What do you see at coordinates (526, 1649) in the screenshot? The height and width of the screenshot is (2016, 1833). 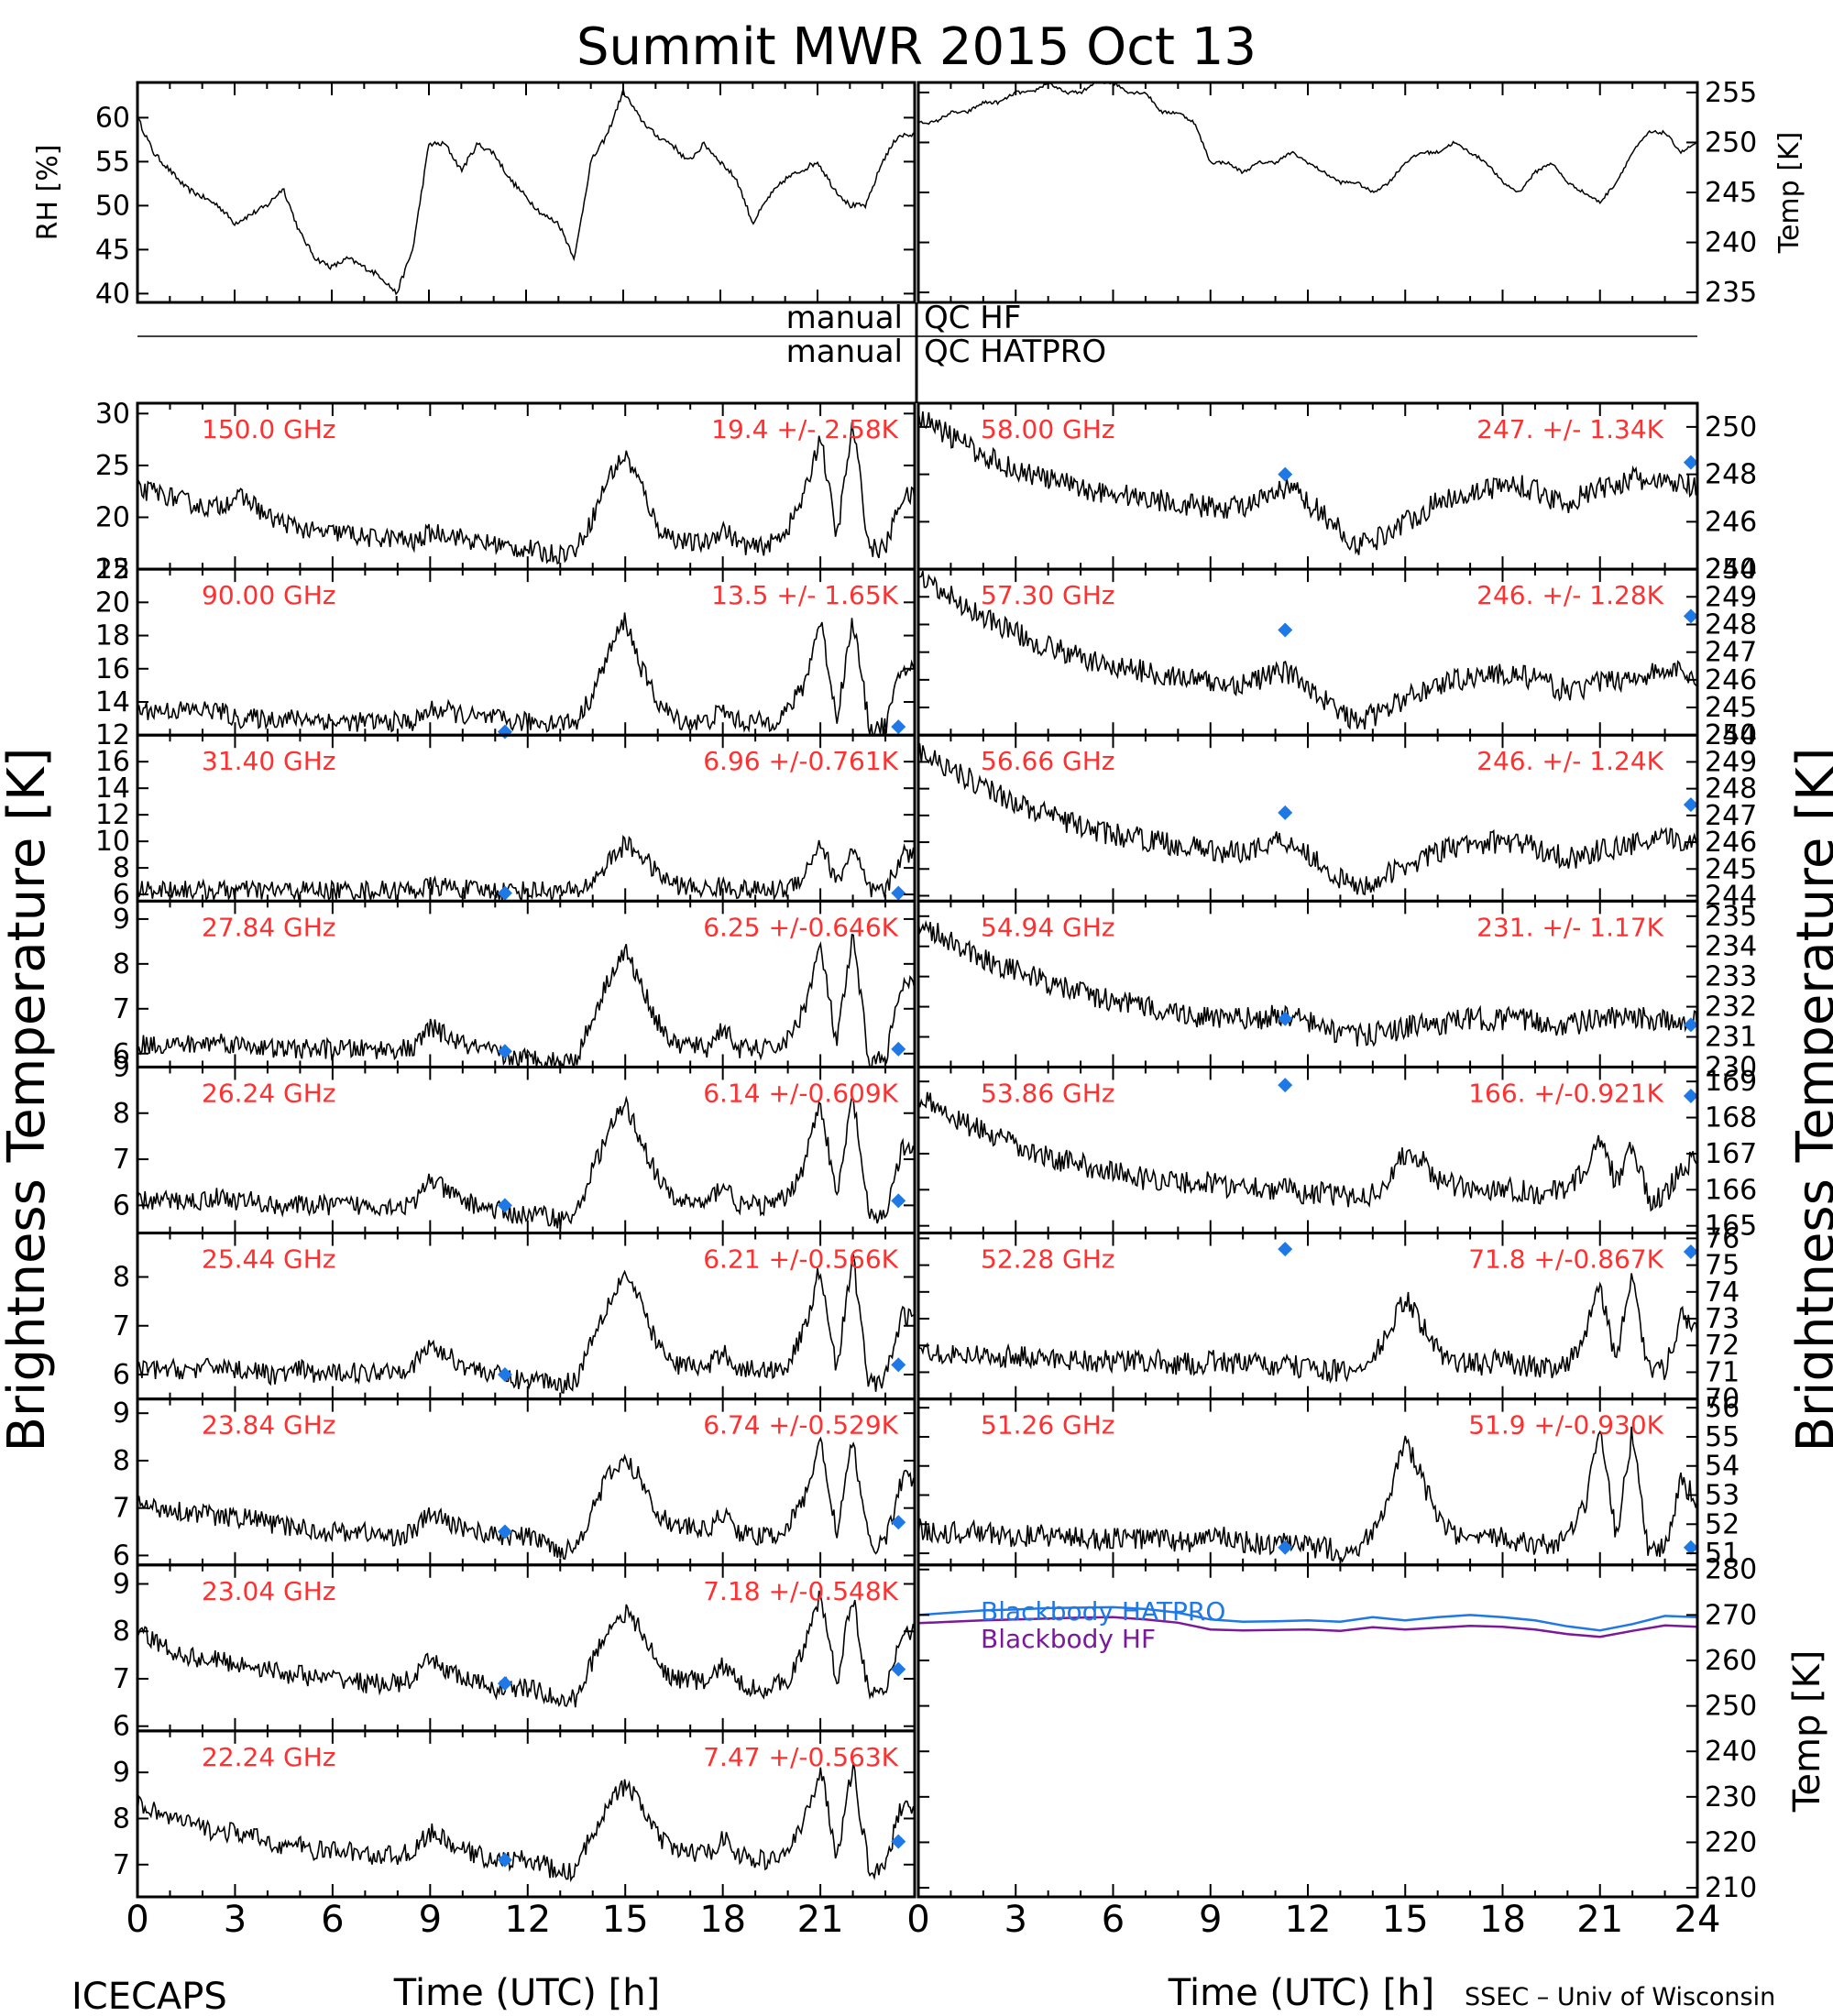 I see `left-panel-7-series-line` at bounding box center [526, 1649].